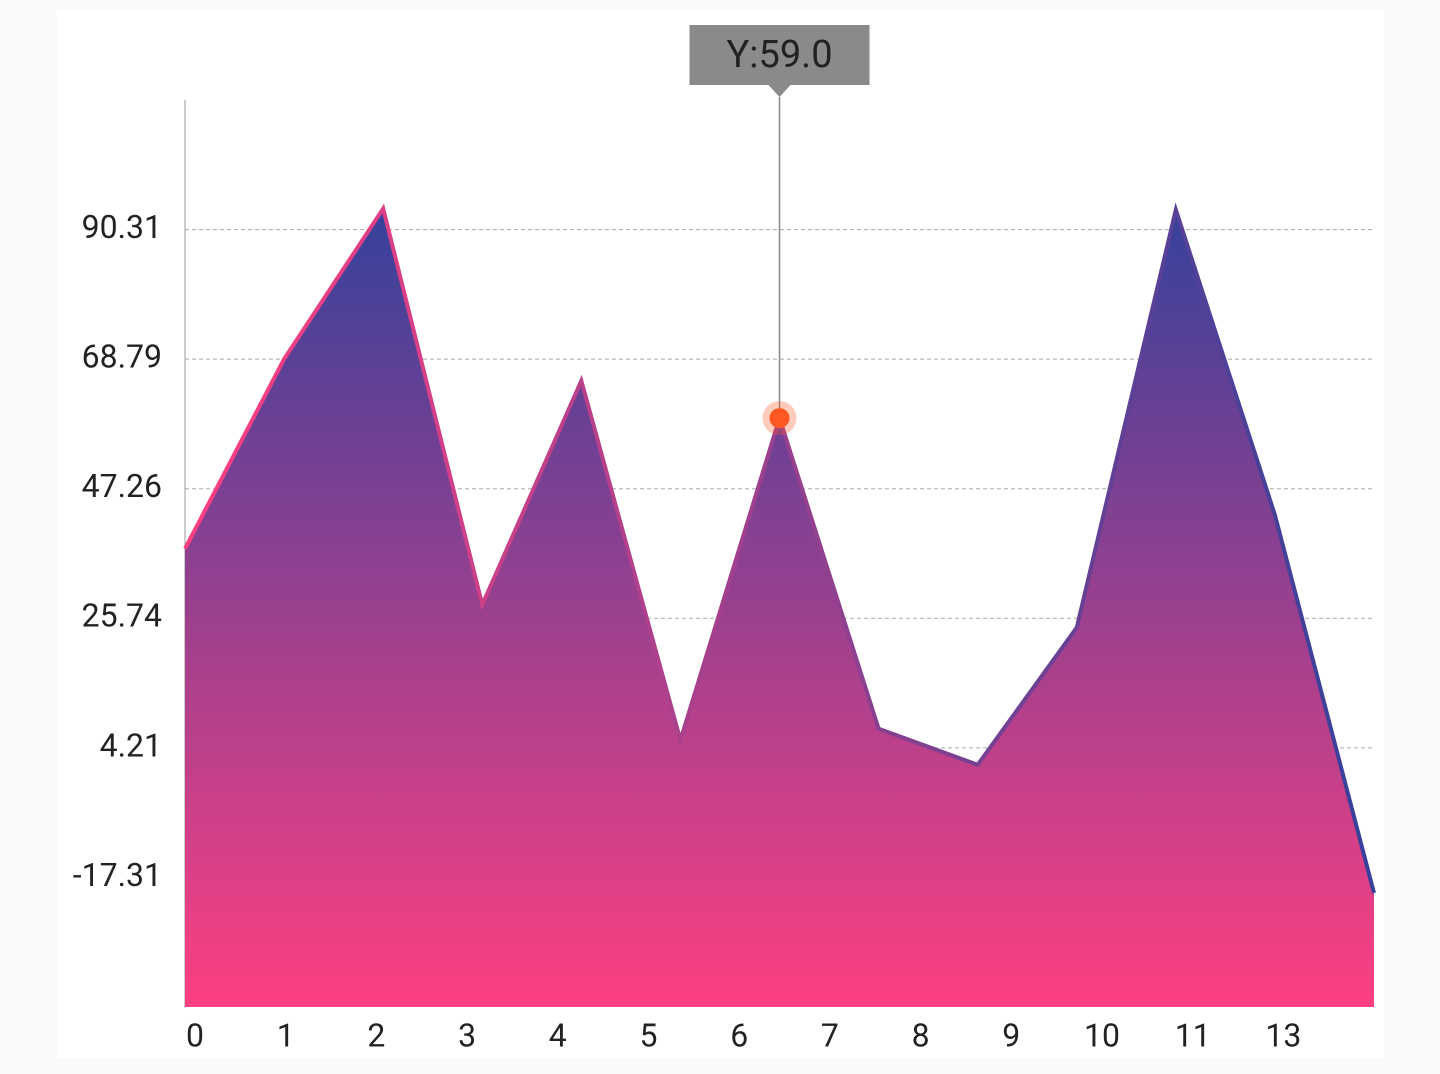 This screenshot has height=1074, width=1440. What do you see at coordinates (1102, 1035) in the screenshot?
I see `x-tick-label: 10` at bounding box center [1102, 1035].